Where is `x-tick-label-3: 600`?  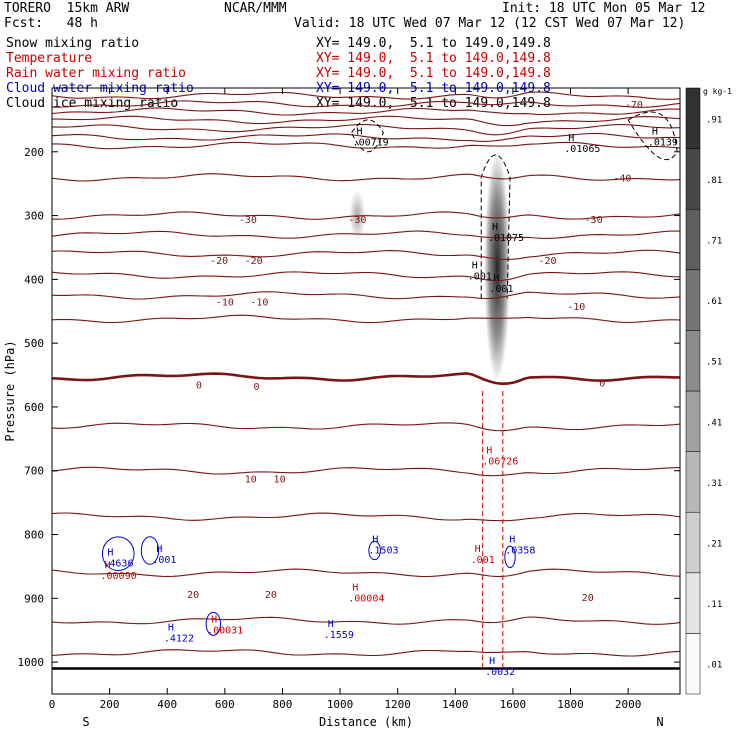
x-tick-label-3: 600 is located at coordinates (225, 704).